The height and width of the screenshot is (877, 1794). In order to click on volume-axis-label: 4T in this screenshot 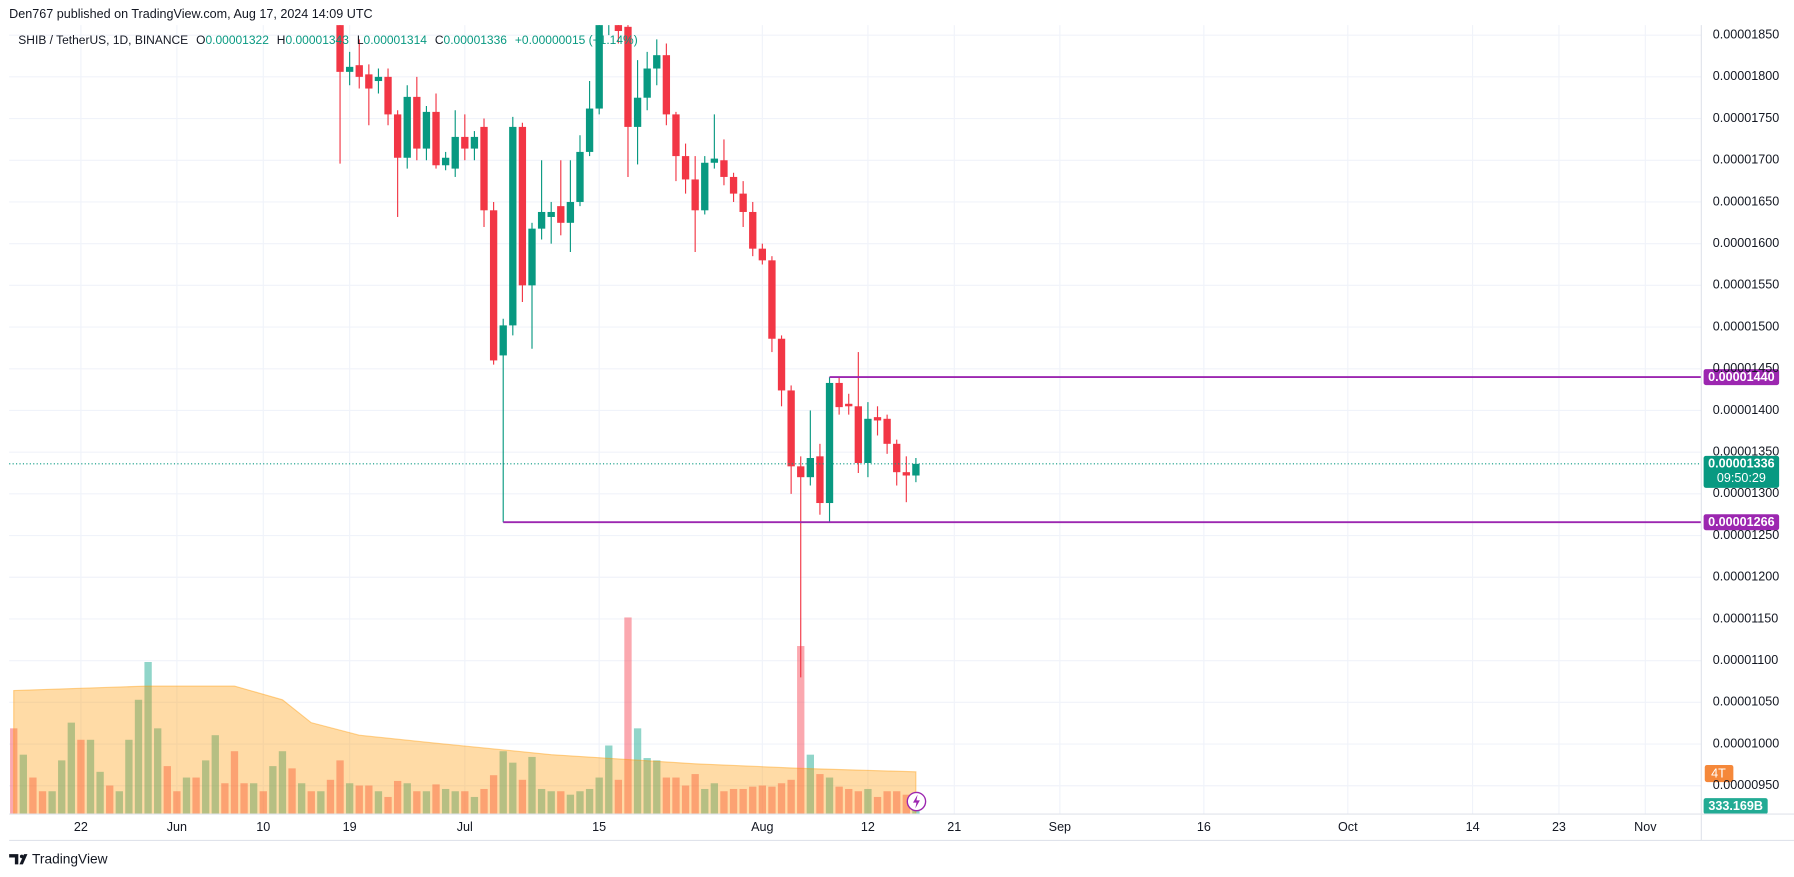, I will do `click(1718, 773)`.